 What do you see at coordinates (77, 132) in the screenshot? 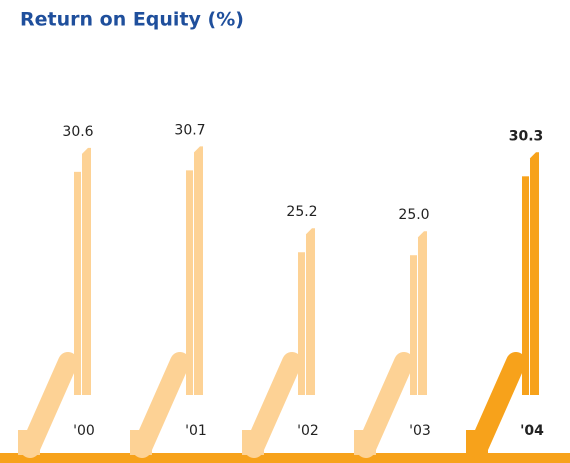
I see `value-label: 30.6` at bounding box center [77, 132].